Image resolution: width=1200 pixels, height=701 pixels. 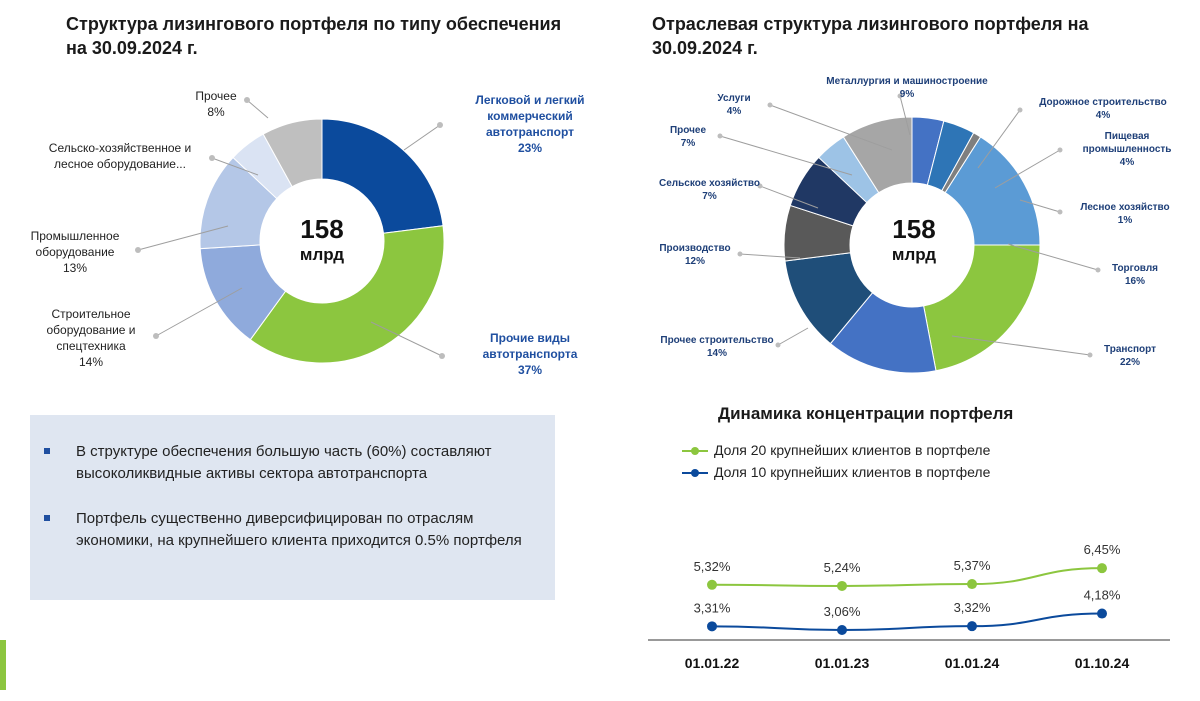 I want to click on label-agro-line1: Сельско-хозяйственное и, so click(x=120, y=148).